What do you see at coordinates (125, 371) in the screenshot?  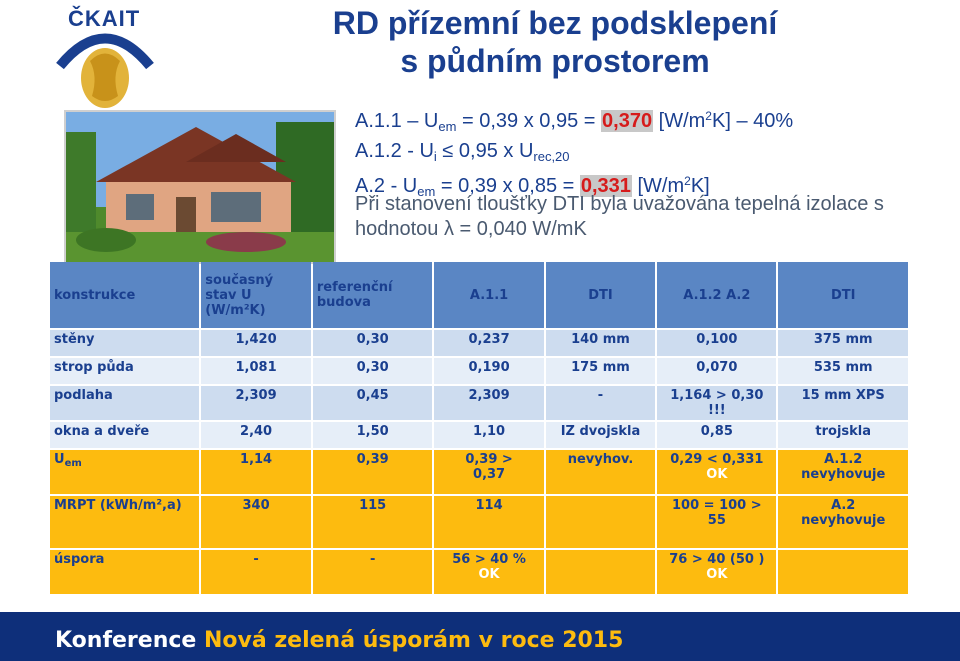 I see `row-label: strop půda` at bounding box center [125, 371].